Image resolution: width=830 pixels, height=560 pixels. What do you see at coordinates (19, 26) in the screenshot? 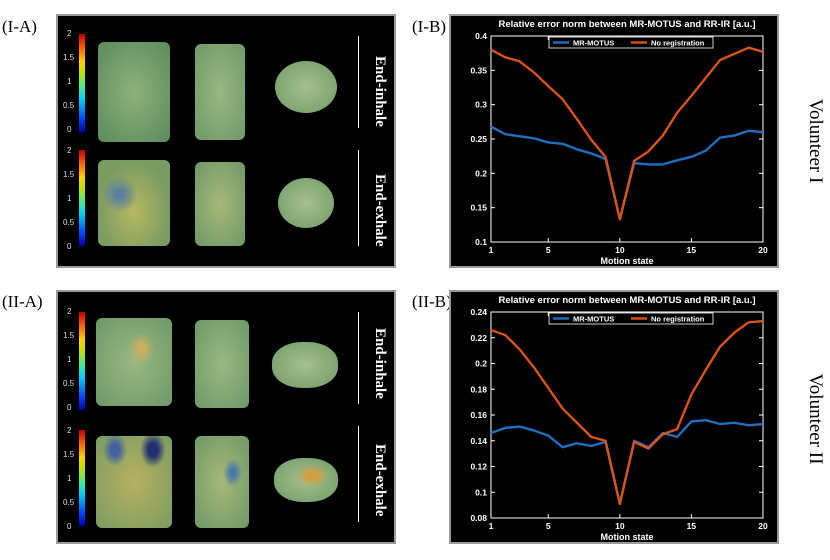
I see `panel-label-ia: (I-A)` at bounding box center [19, 26].